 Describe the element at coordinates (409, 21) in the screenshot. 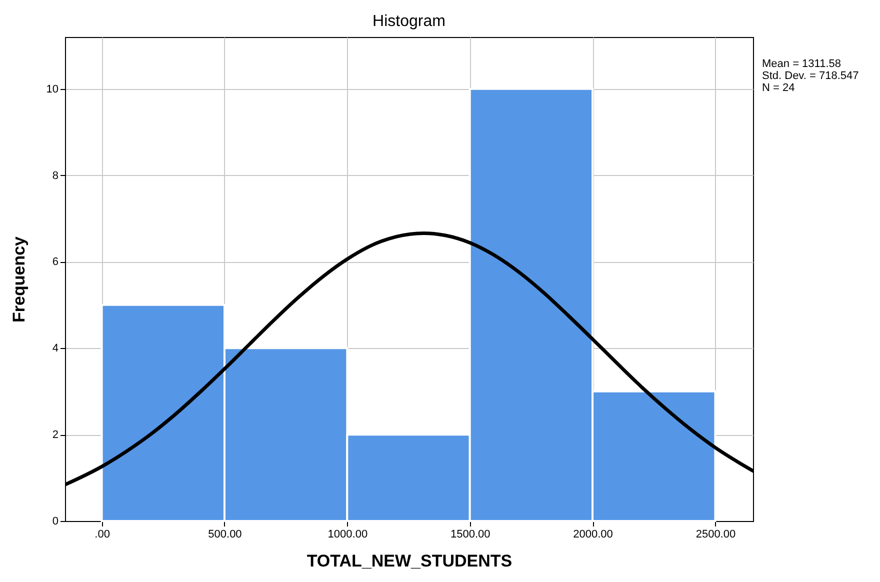

I see `chart-title: Histogram` at that location.